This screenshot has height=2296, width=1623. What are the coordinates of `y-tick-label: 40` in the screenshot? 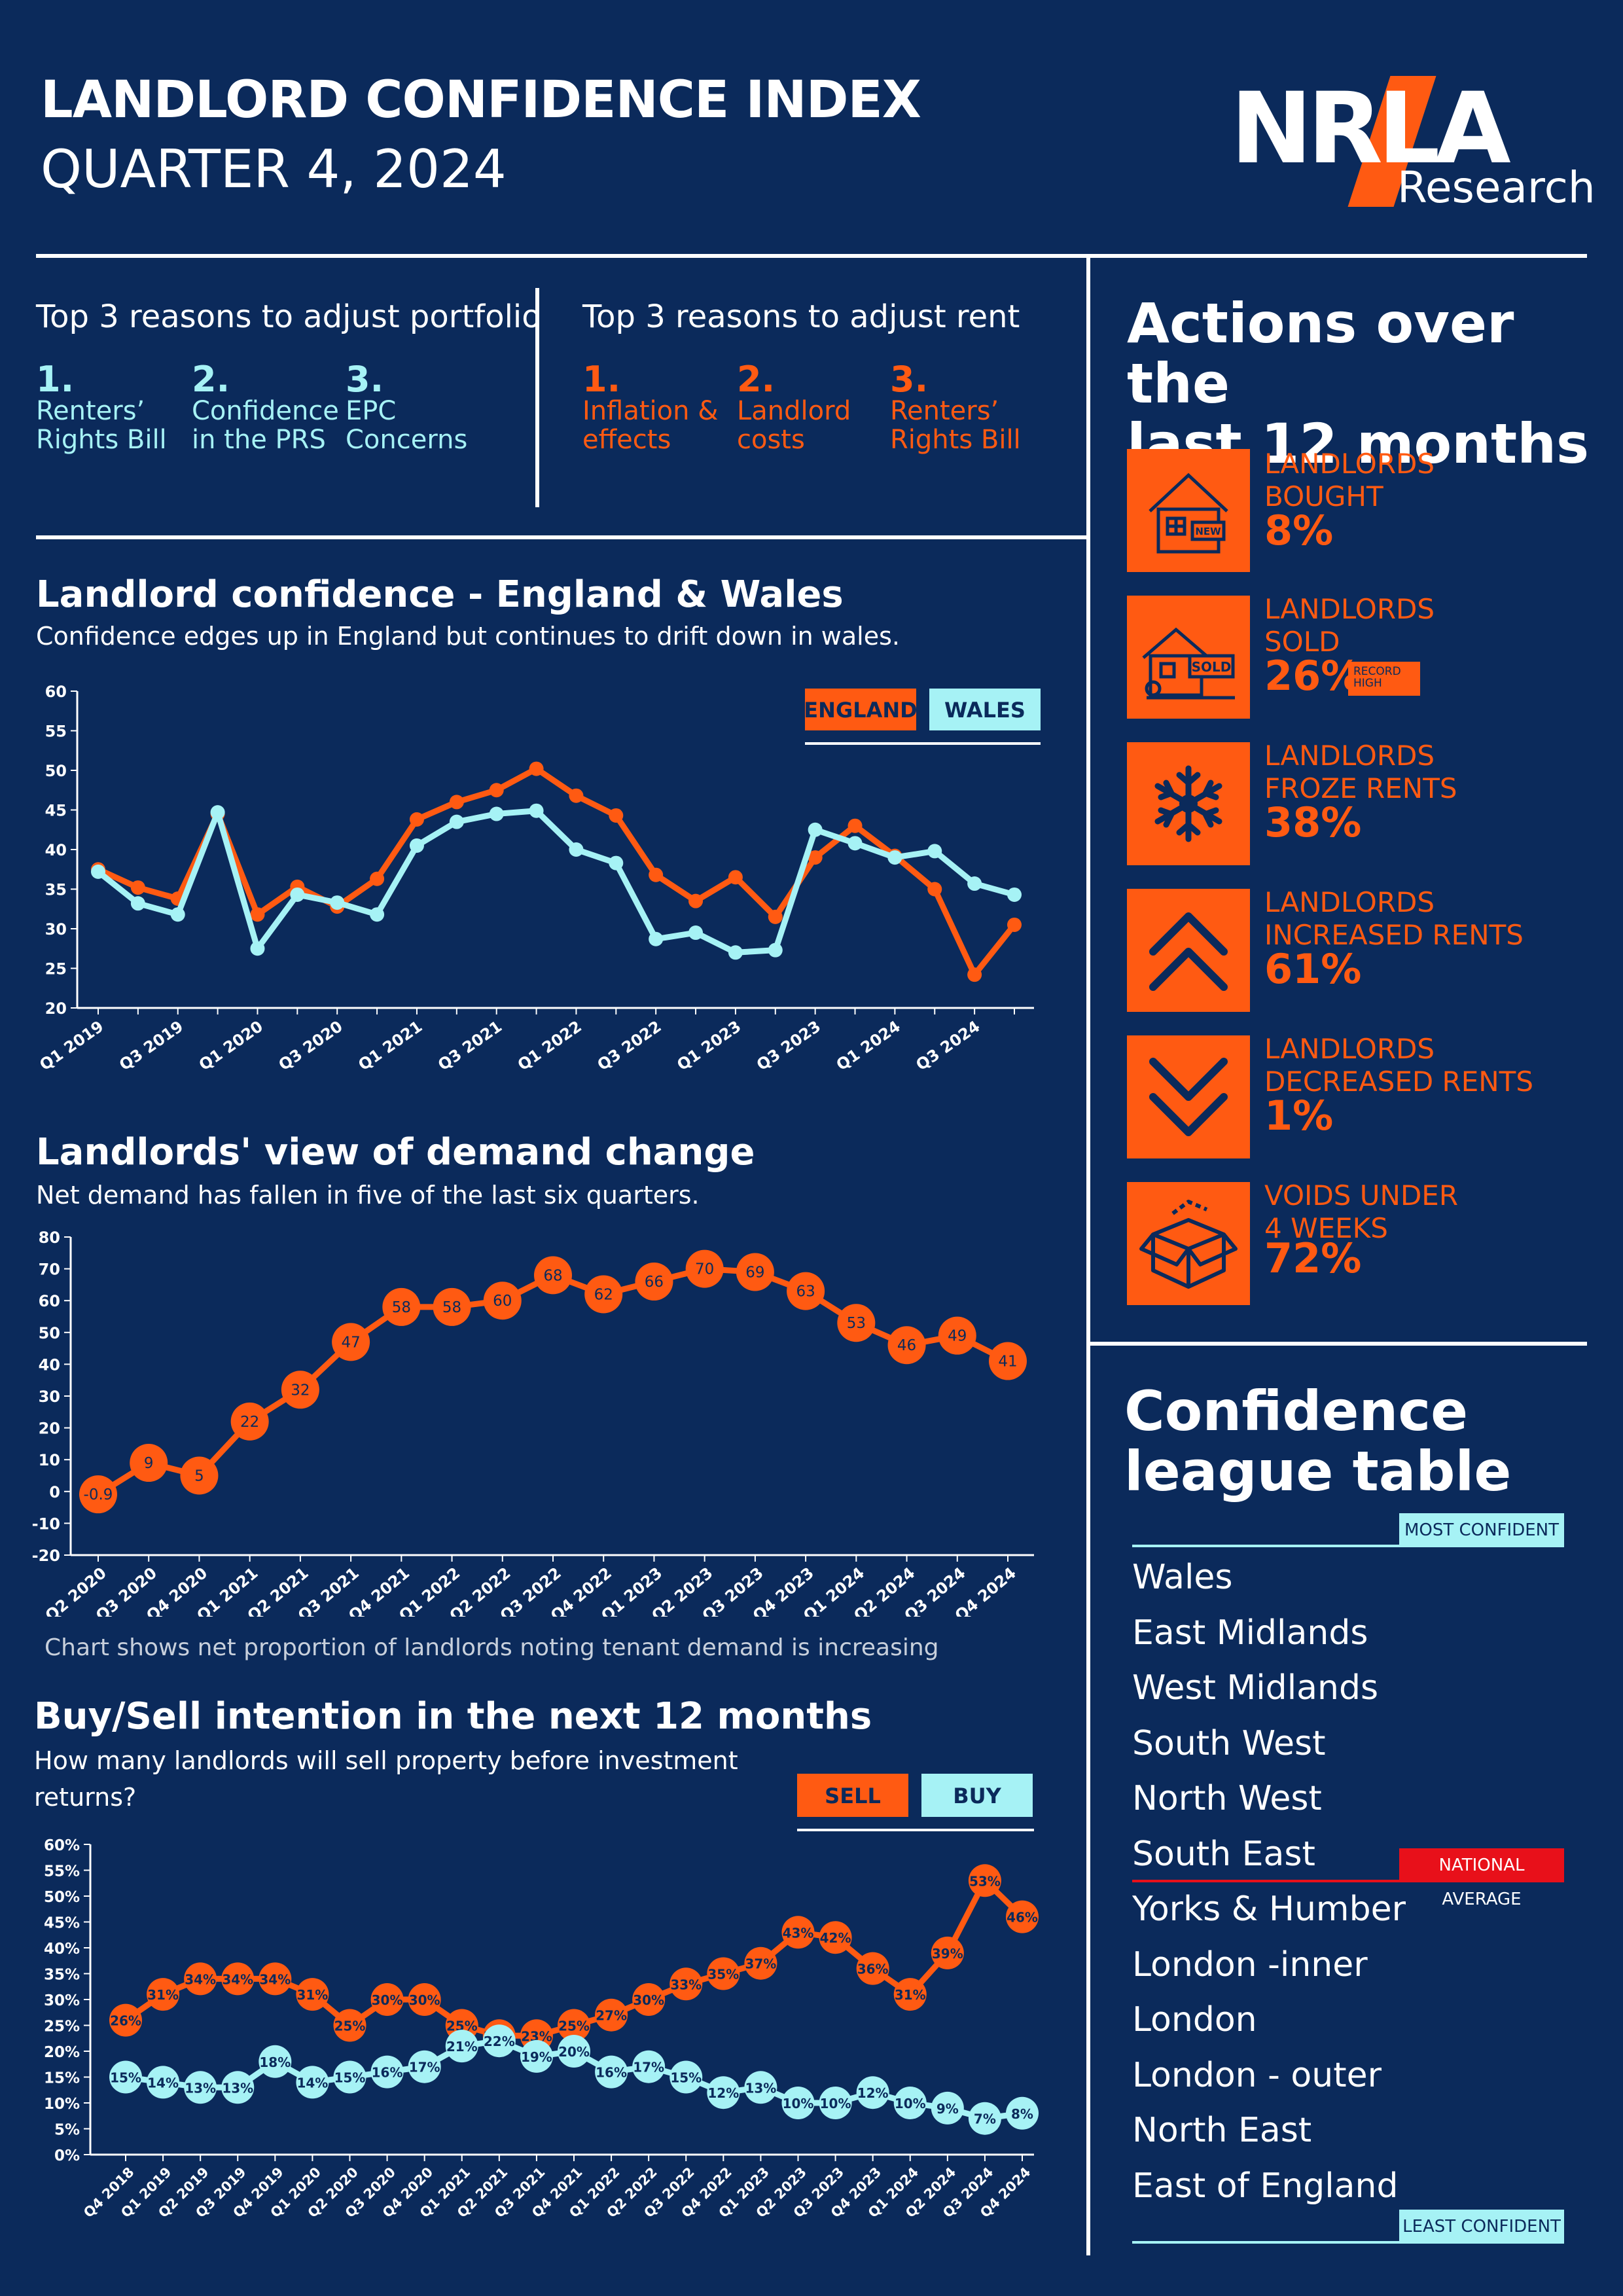 It's located at (49, 1364).